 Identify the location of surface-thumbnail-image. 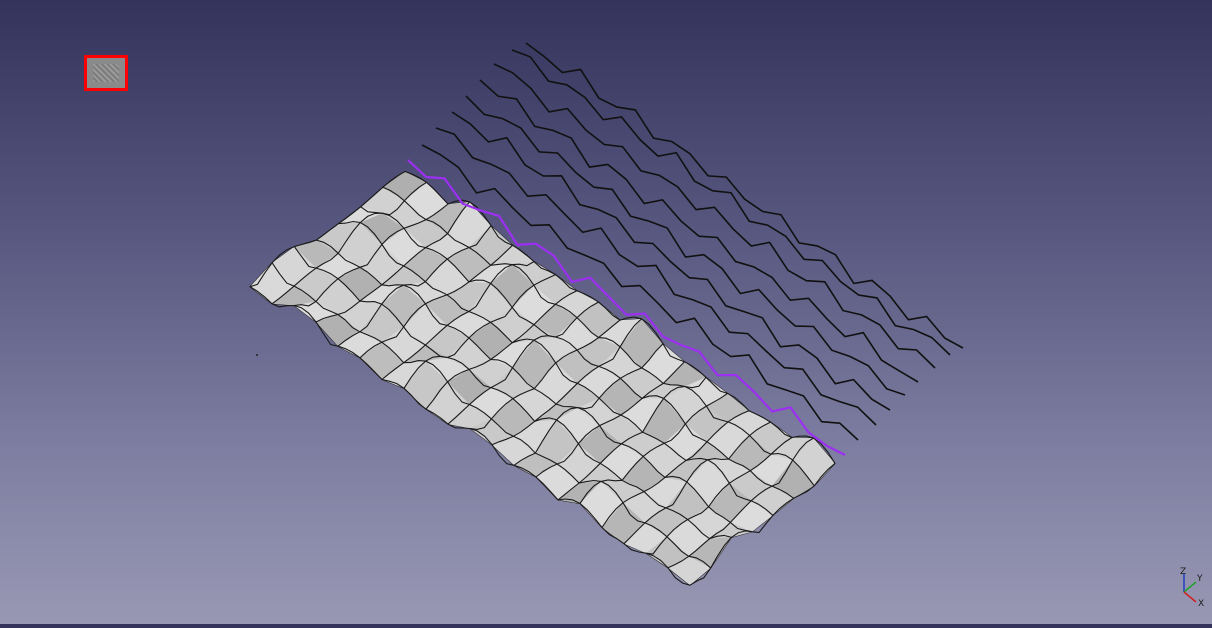
(106, 73).